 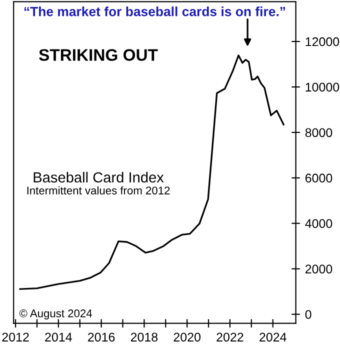 I want to click on y-tick-label: 0, so click(x=308, y=314).